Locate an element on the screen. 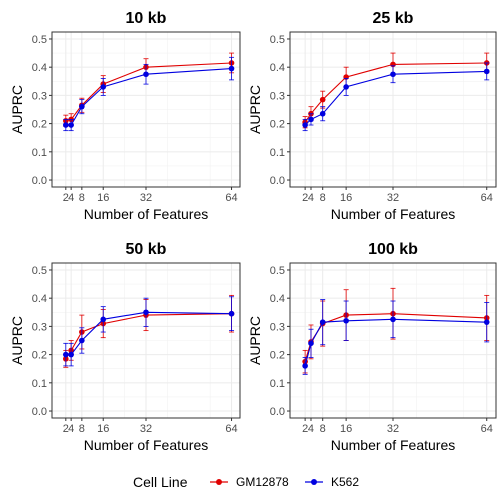 The image size is (500, 500). legend-marker-gm12878 is located at coordinates (219, 482).